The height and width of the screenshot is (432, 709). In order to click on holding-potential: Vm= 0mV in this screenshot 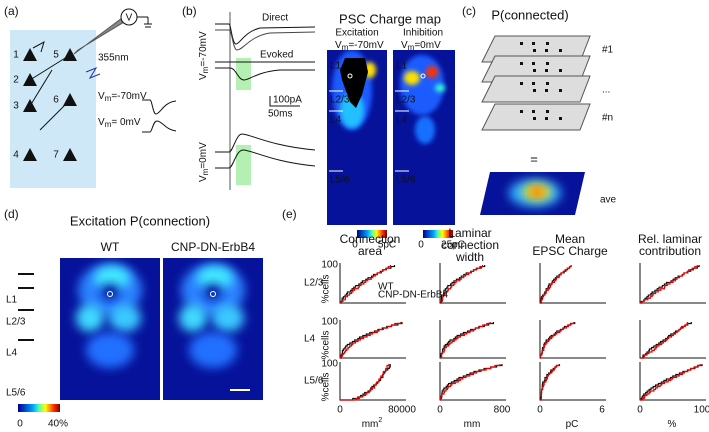, I will do `click(119, 123)`.